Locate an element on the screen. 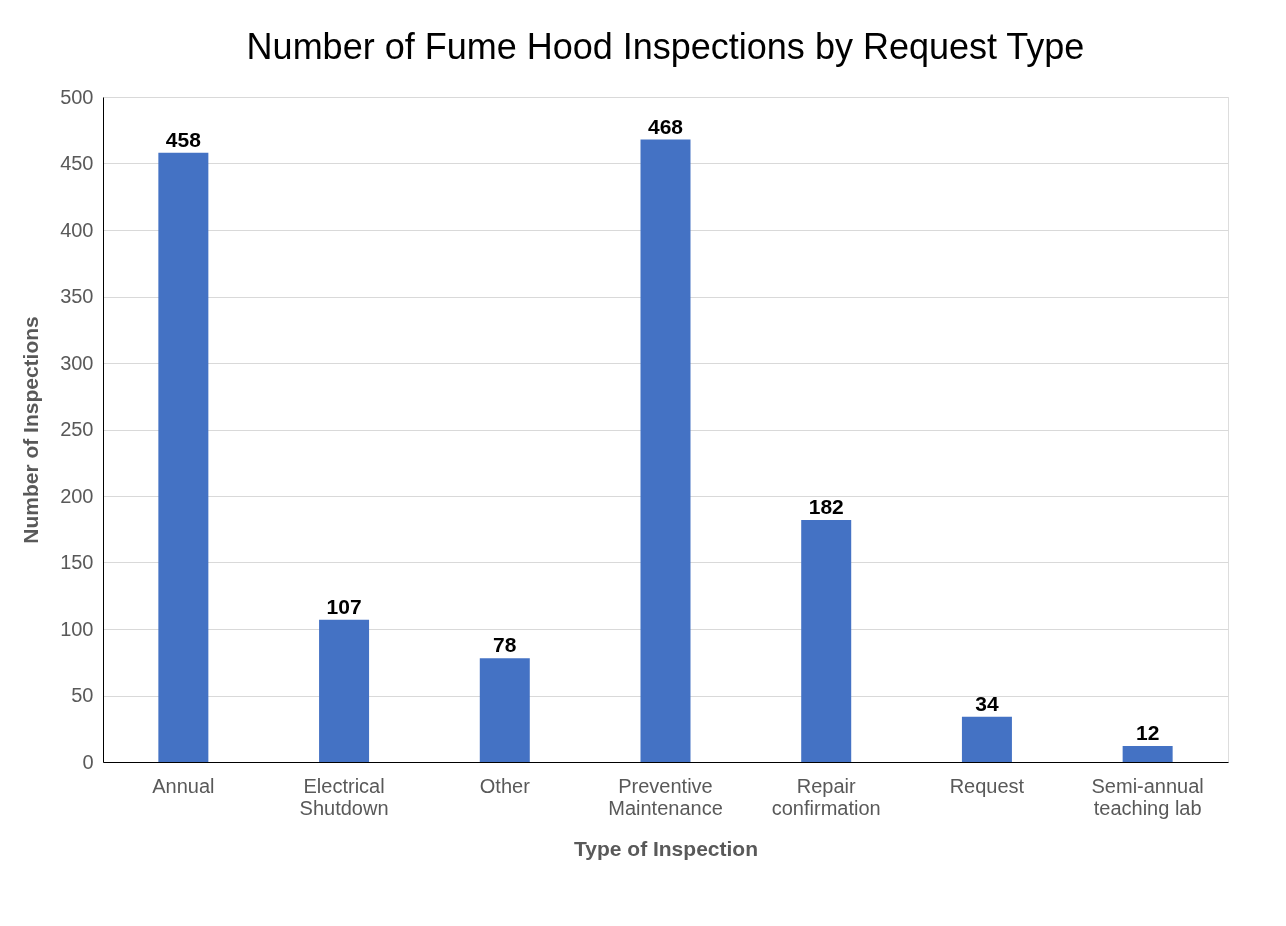 The image size is (1286, 926). y-tick-label: 0 is located at coordinates (88, 761).